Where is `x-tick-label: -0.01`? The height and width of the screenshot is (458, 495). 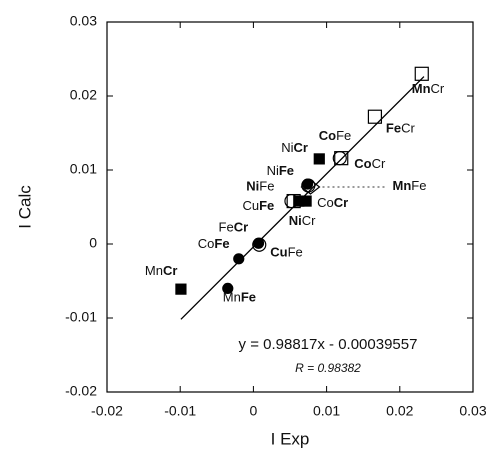
x-tick-label: -0.01 is located at coordinates (180, 411).